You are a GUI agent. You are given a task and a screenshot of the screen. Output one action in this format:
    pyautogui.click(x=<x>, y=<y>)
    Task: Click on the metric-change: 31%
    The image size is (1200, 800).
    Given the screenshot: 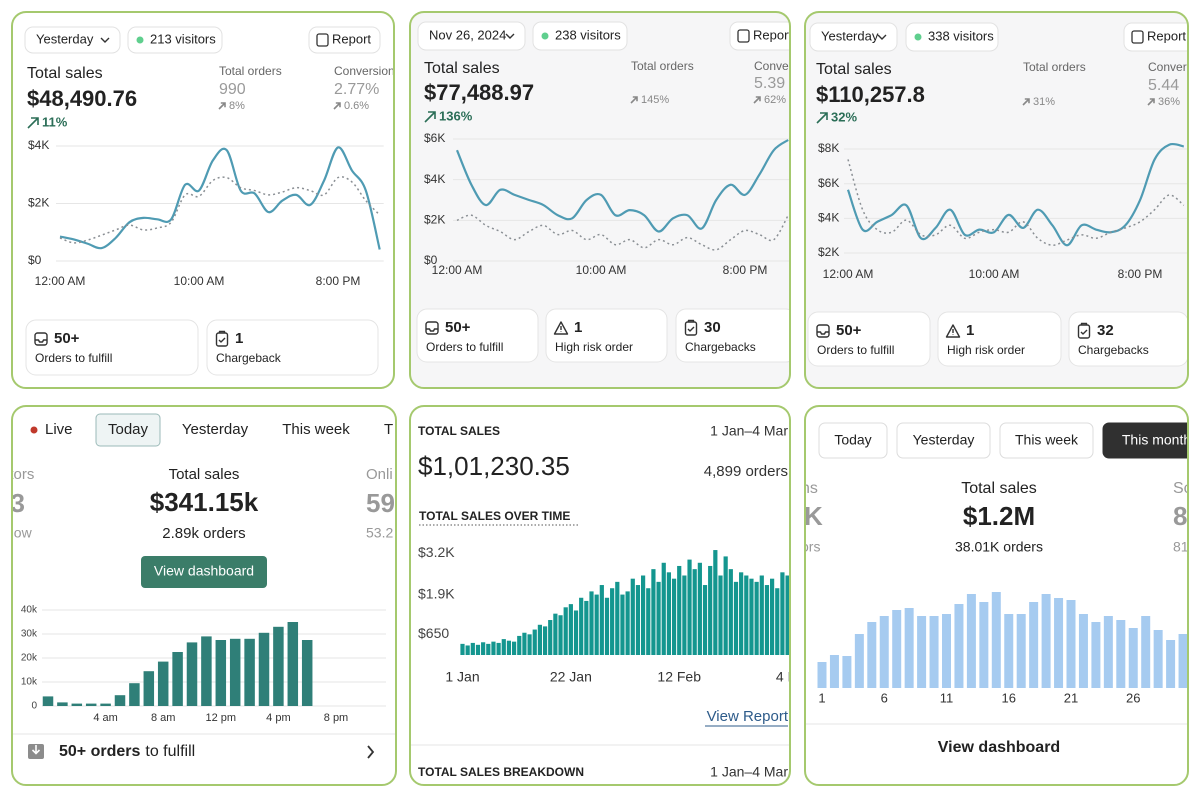 What is the action you would take?
    pyautogui.click(x=1044, y=102)
    